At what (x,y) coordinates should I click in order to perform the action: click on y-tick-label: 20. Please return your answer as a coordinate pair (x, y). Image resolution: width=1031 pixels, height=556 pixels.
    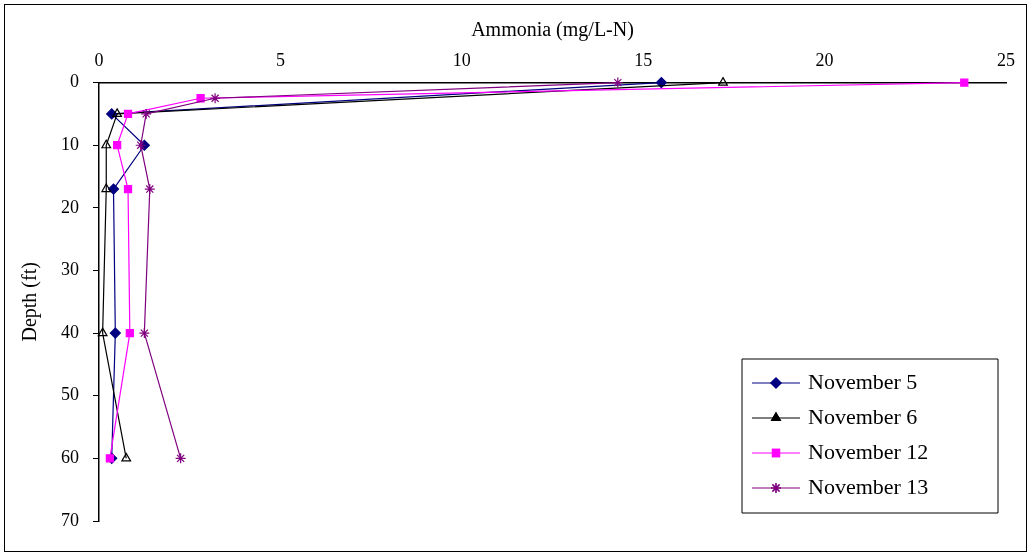
    Looking at the image, I should click on (70, 206).